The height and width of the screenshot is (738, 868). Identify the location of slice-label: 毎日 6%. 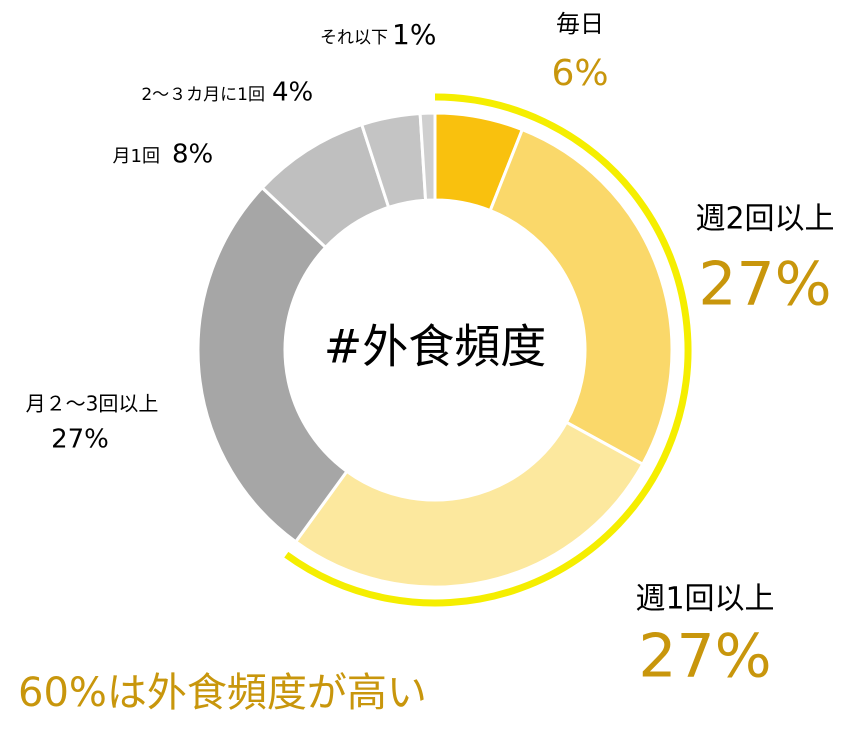
(579, 52).